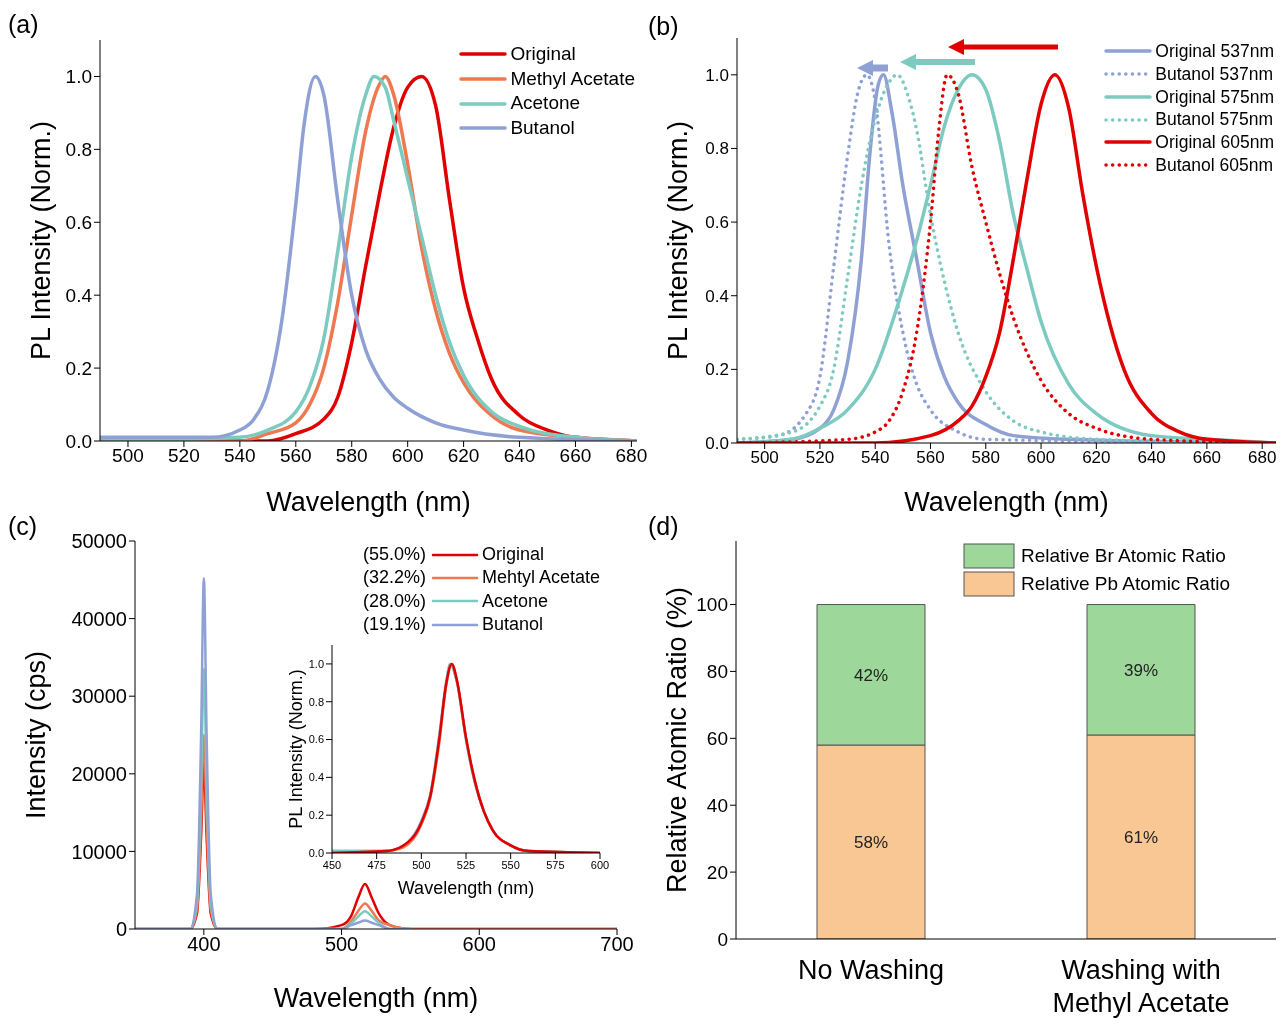 The height and width of the screenshot is (1019, 1281). I want to click on legend-label: Butanol 605nm, so click(1214, 165).